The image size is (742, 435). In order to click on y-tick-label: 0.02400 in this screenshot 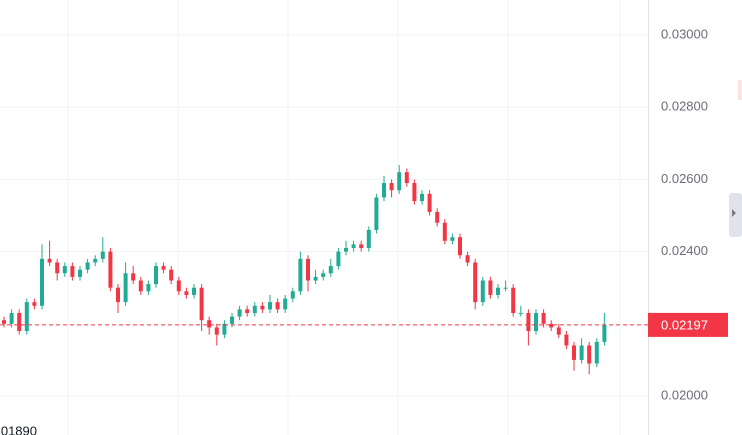, I will do `click(684, 250)`.